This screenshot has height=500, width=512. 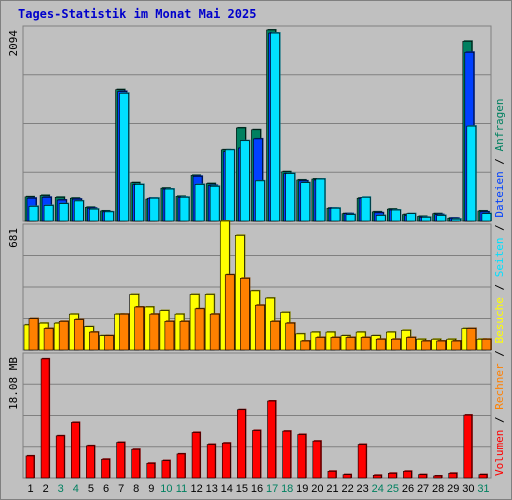 What do you see at coordinates (423, 489) in the screenshot?
I see `day-label-27: 27` at bounding box center [423, 489].